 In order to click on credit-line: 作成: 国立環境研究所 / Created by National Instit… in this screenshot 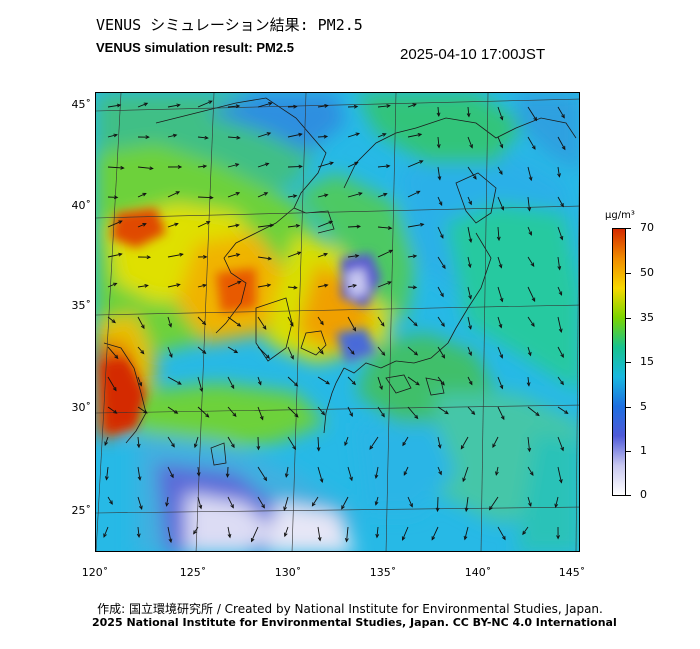, I will do `click(350, 609)`.